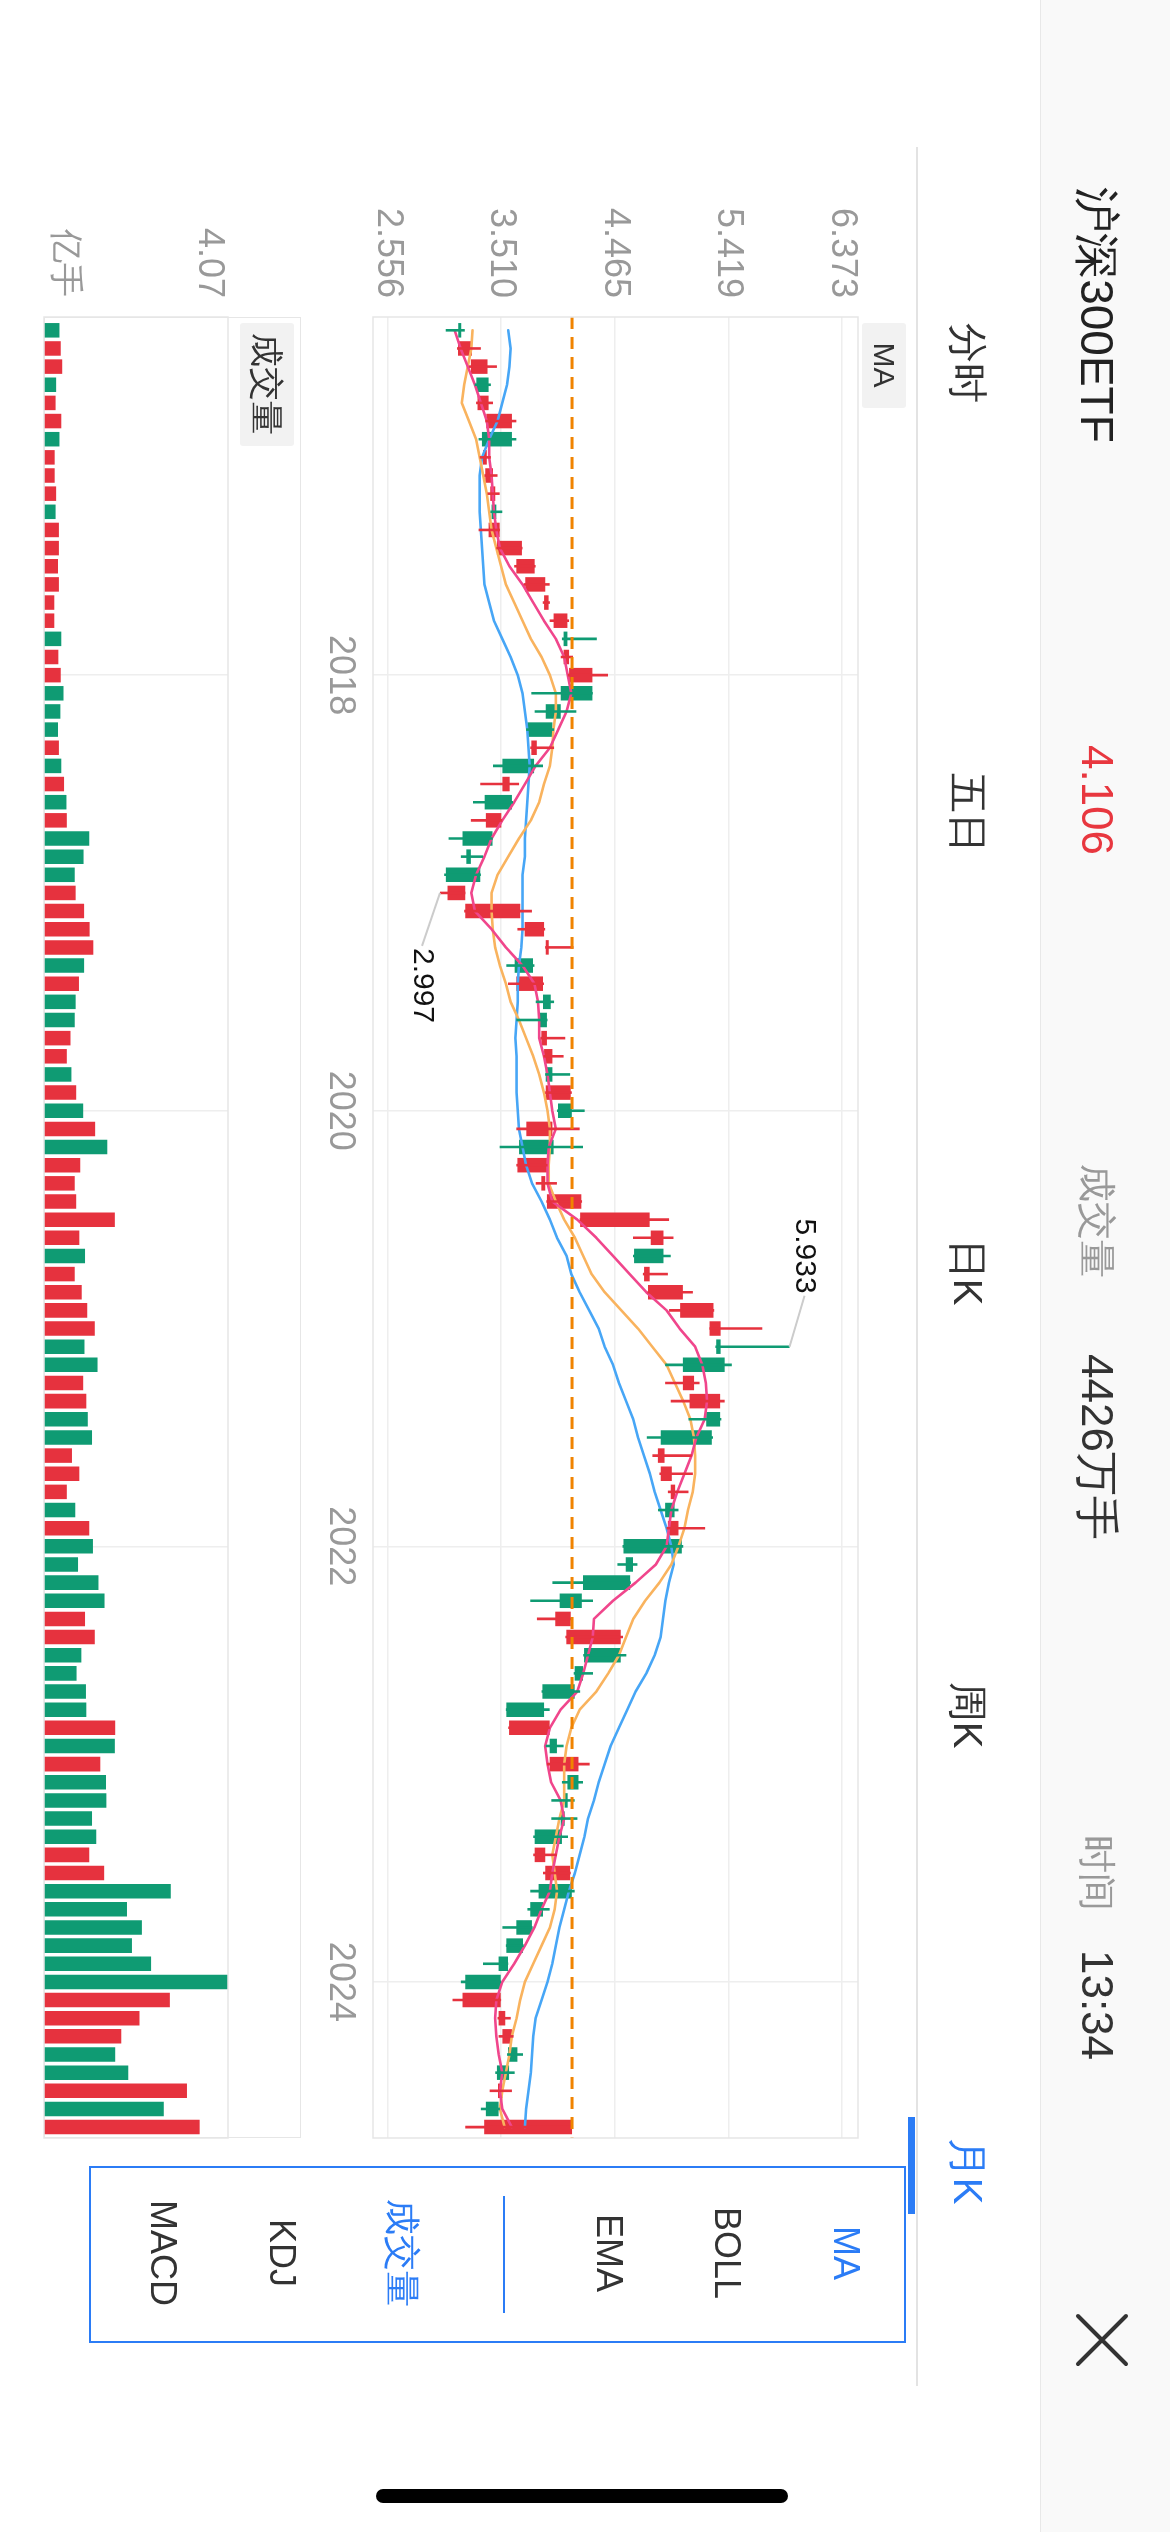 The height and width of the screenshot is (2532, 1170). I want to click on text: MA, so click(846, 2253).